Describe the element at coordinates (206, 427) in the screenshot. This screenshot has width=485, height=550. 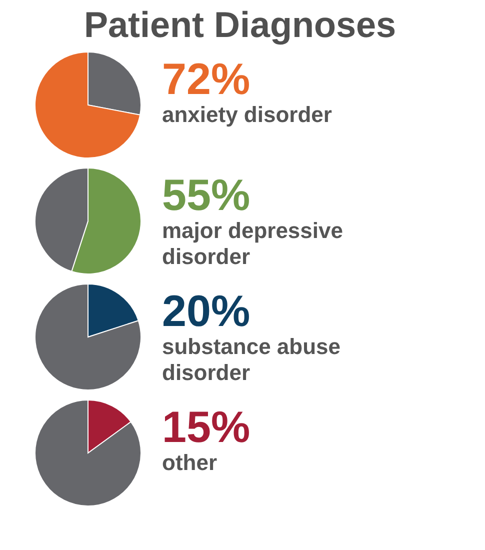
I see `data-label: 15%` at that location.